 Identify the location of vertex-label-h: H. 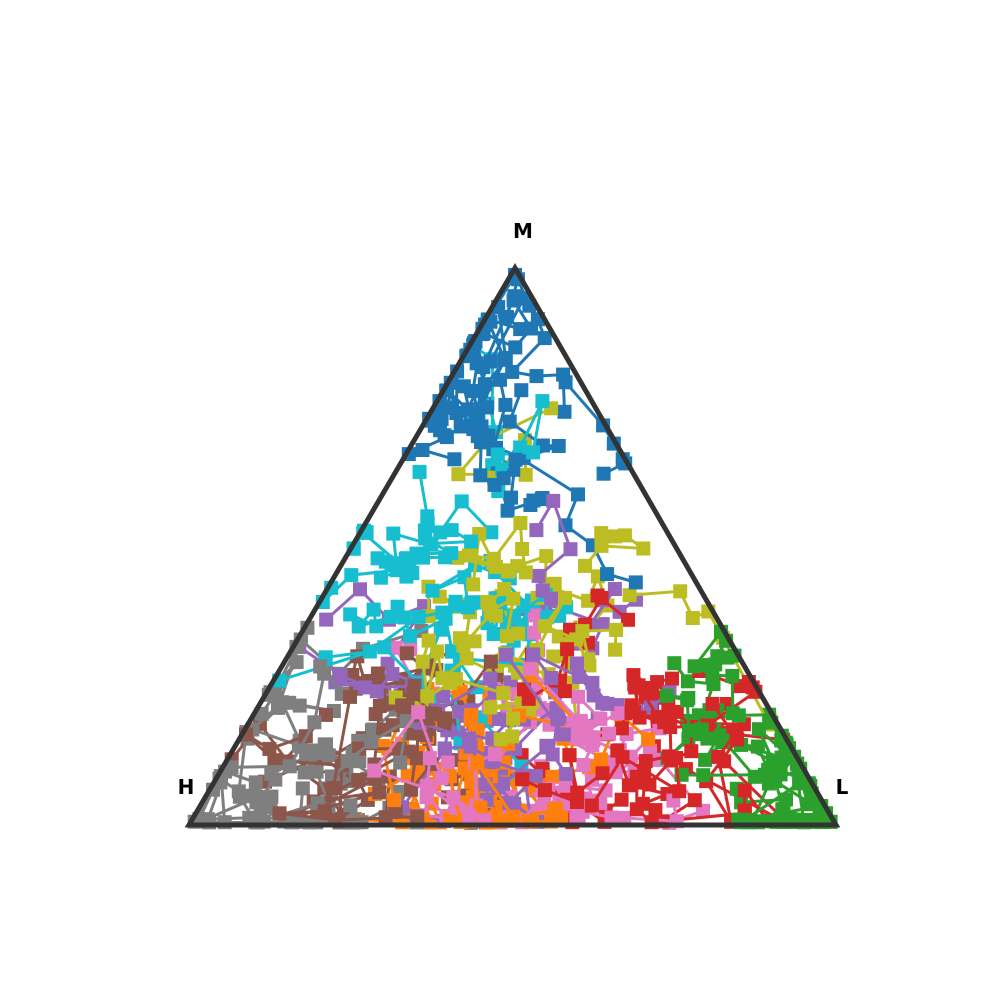
(186, 787).